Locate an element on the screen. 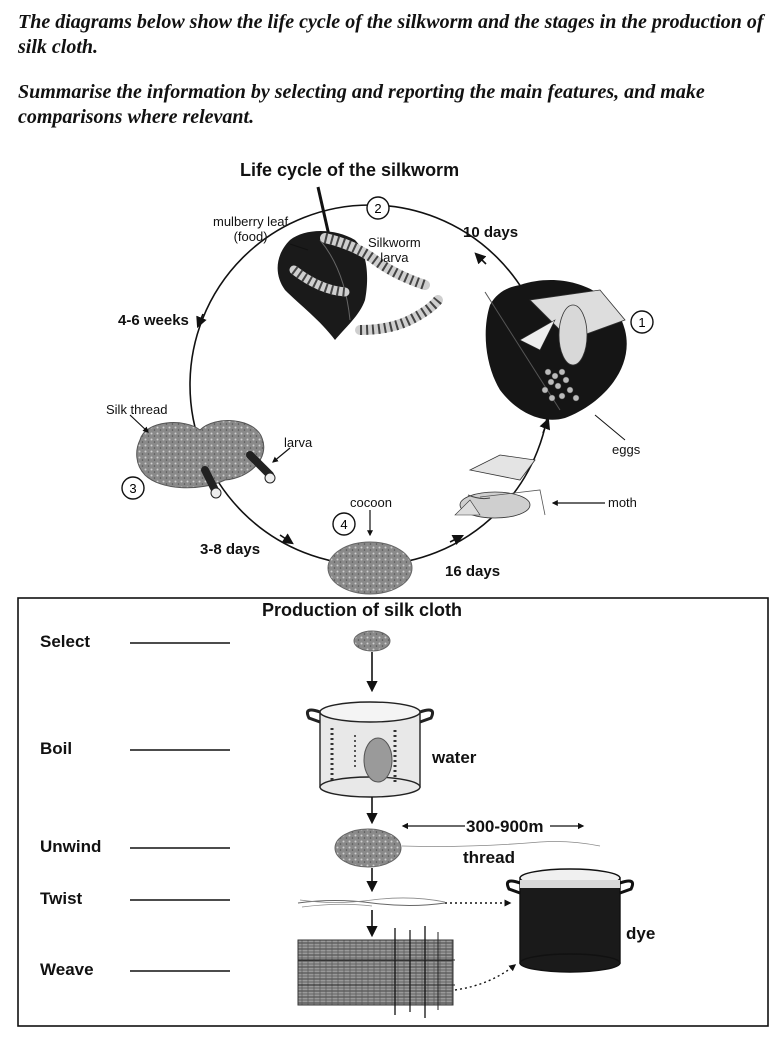 Image resolution: width=781 pixels, height=1037 pixels. label-eggs: eggs is located at coordinates (626, 449).